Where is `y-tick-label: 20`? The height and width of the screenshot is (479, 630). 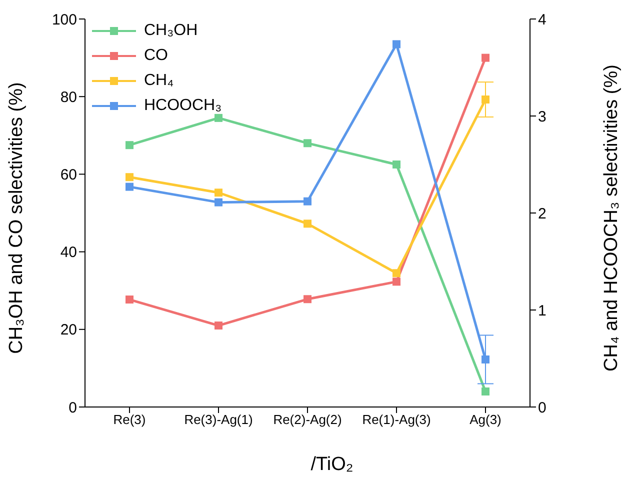 y-tick-label: 20 is located at coordinates (68, 330).